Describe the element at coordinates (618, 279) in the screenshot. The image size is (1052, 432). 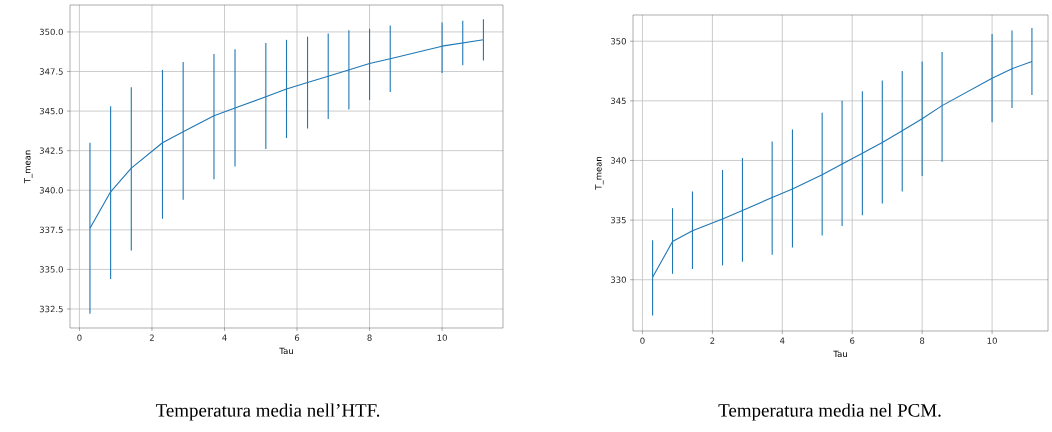
I see `y-tick-label: 330` at that location.